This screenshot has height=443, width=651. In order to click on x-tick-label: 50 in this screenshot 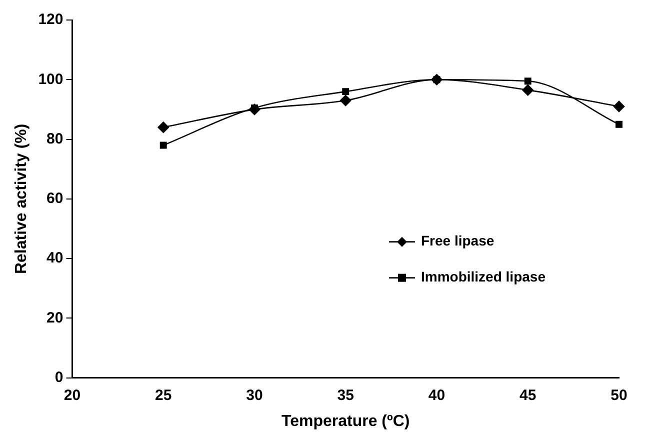, I will do `click(619, 395)`.